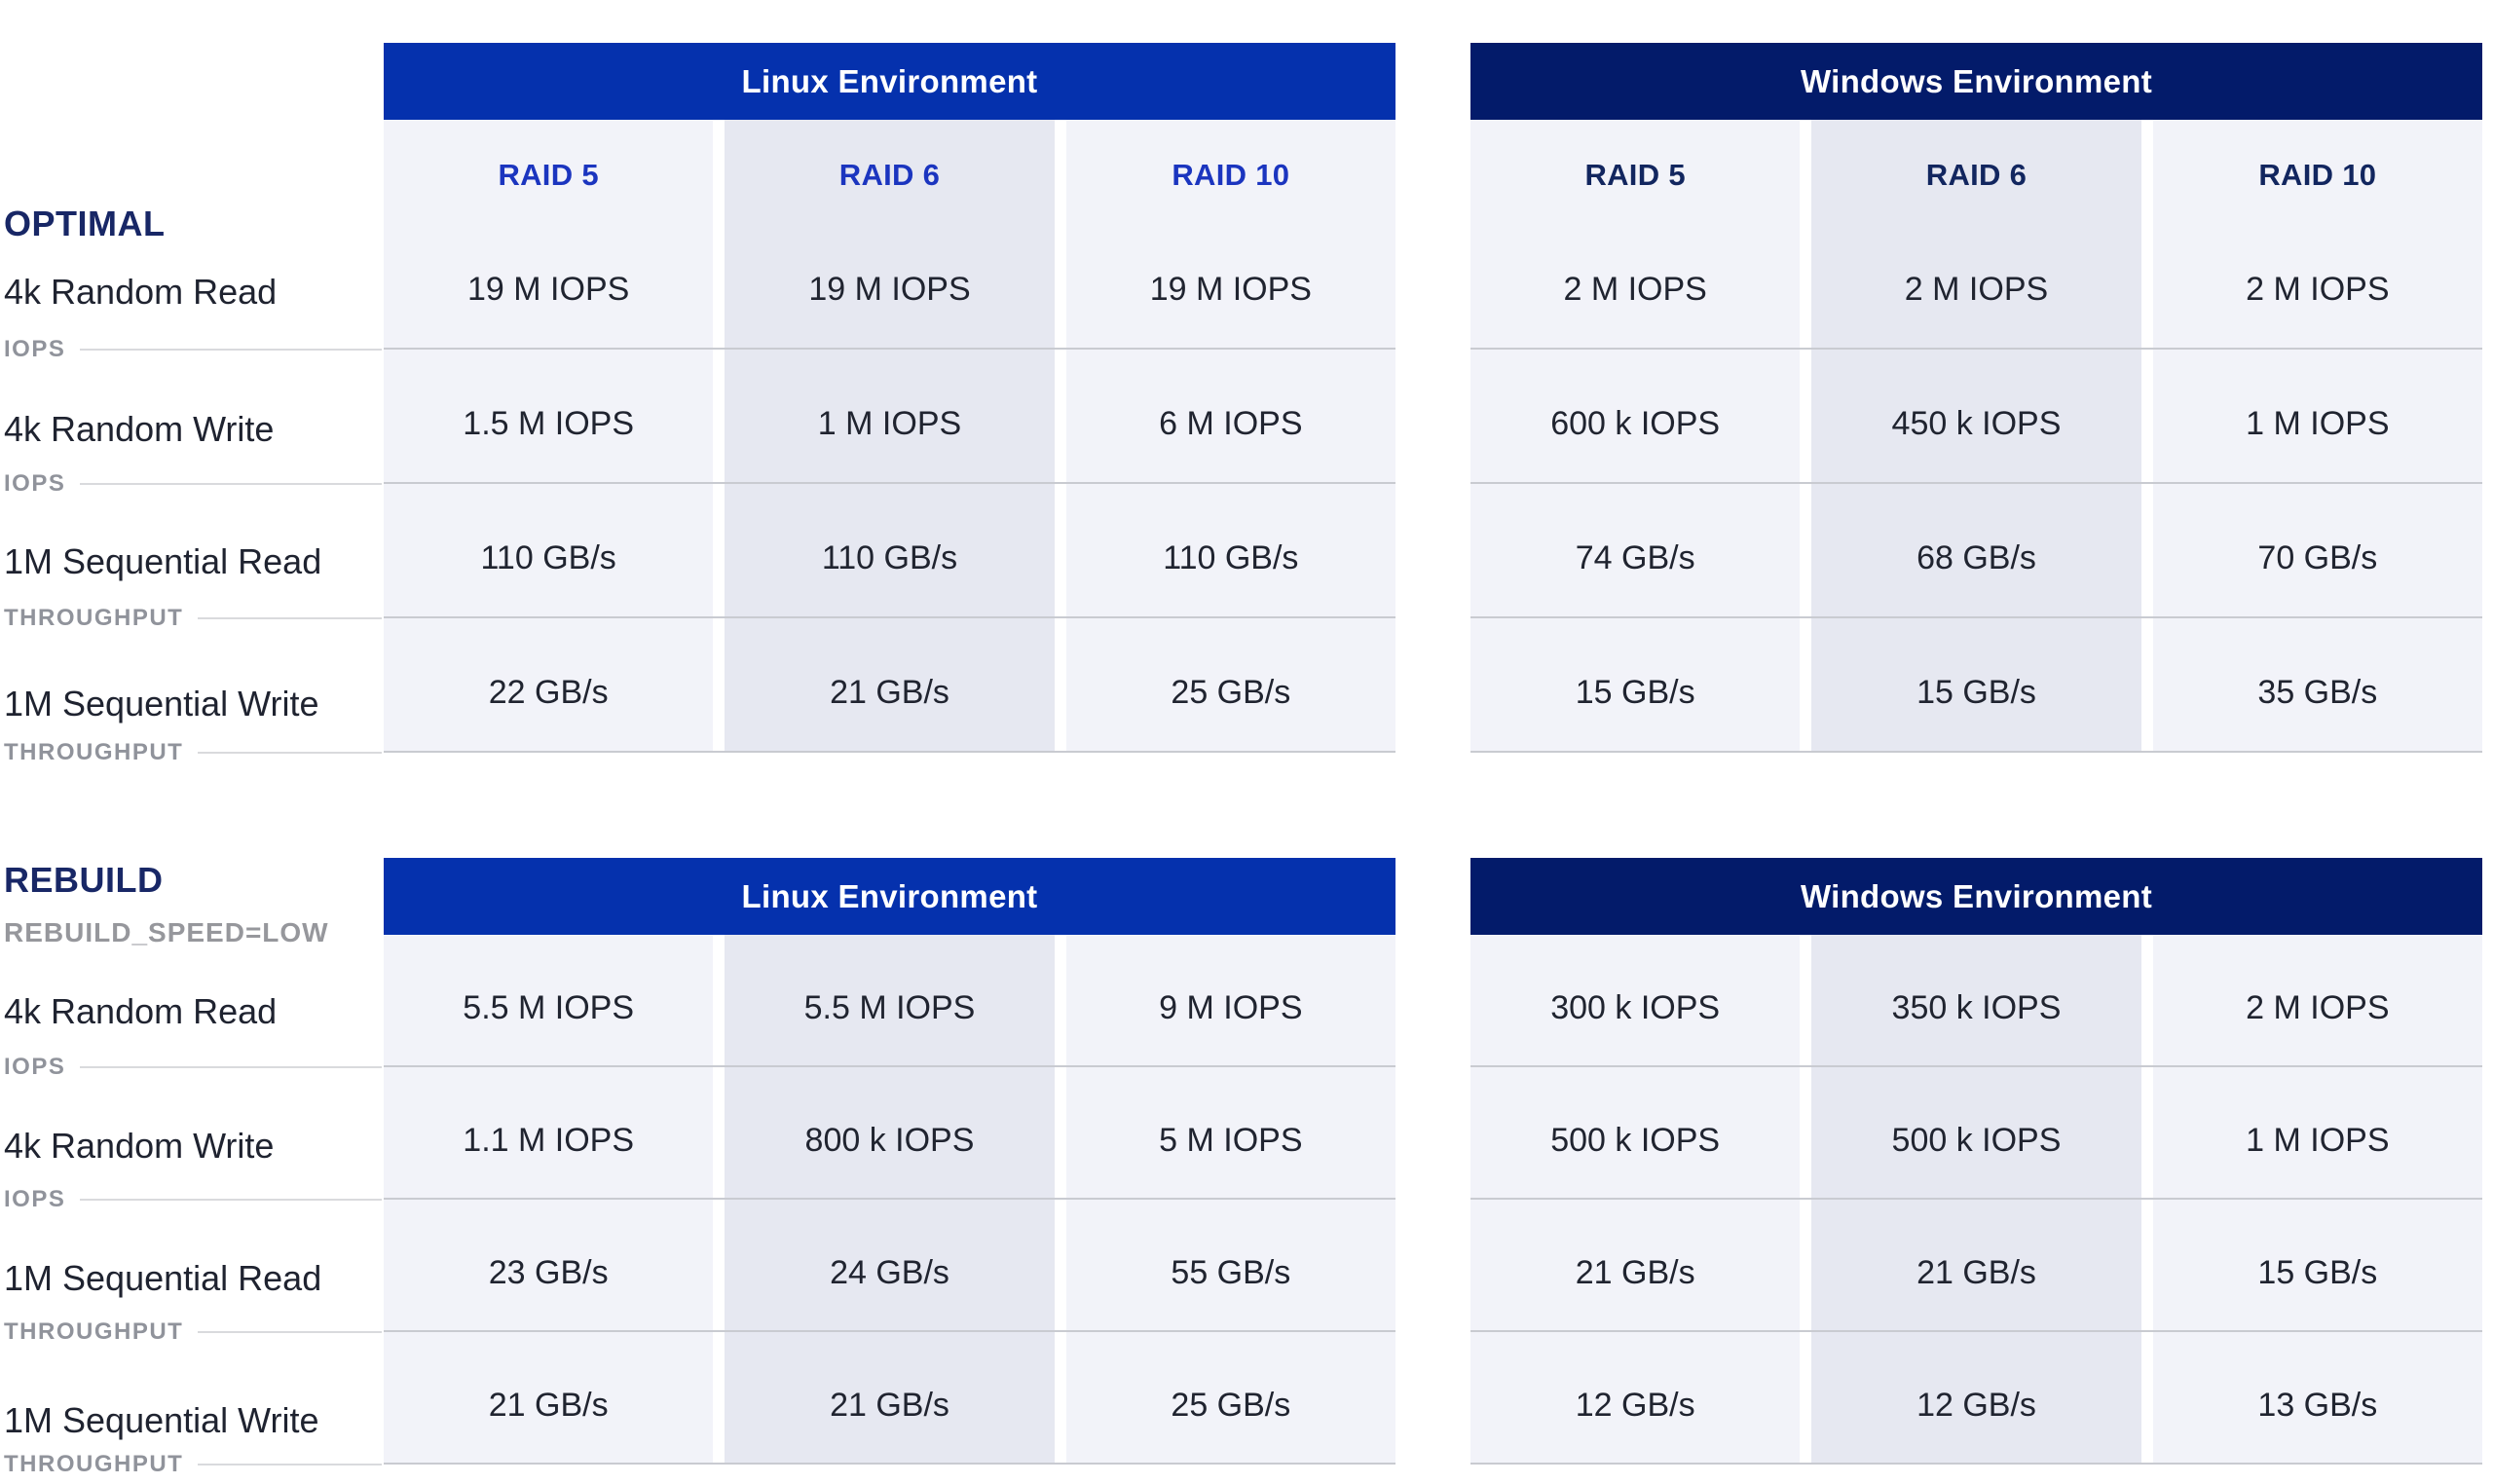 This screenshot has width=2493, height=1484. What do you see at coordinates (1976, 81) in the screenshot?
I see `table-title-windows: Windows Environment` at bounding box center [1976, 81].